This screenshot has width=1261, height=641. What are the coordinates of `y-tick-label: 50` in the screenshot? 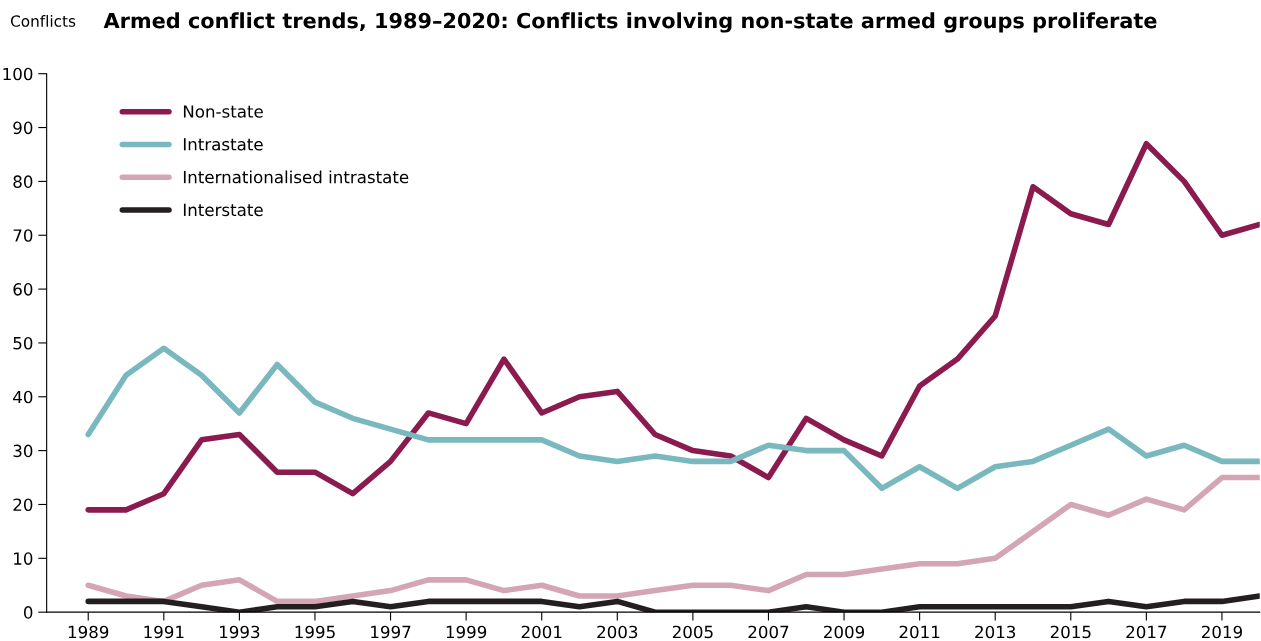 It's located at (23, 343).